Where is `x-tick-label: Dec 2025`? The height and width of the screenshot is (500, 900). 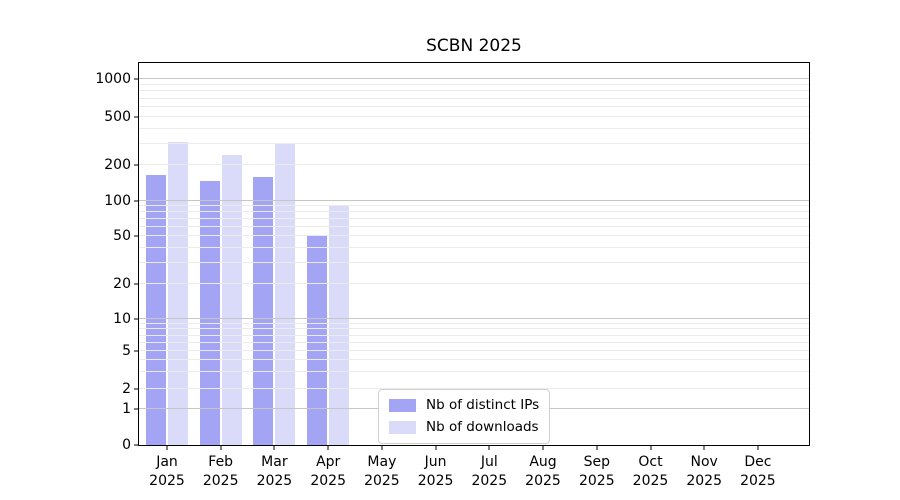 x-tick-label: Dec 2025 is located at coordinates (758, 472).